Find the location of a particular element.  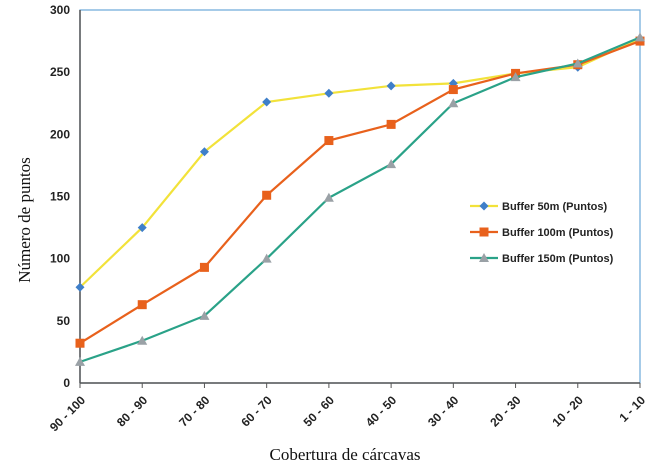

y-tick-labels: 0 50 100 150 200 250 300 is located at coordinates (60, 196).